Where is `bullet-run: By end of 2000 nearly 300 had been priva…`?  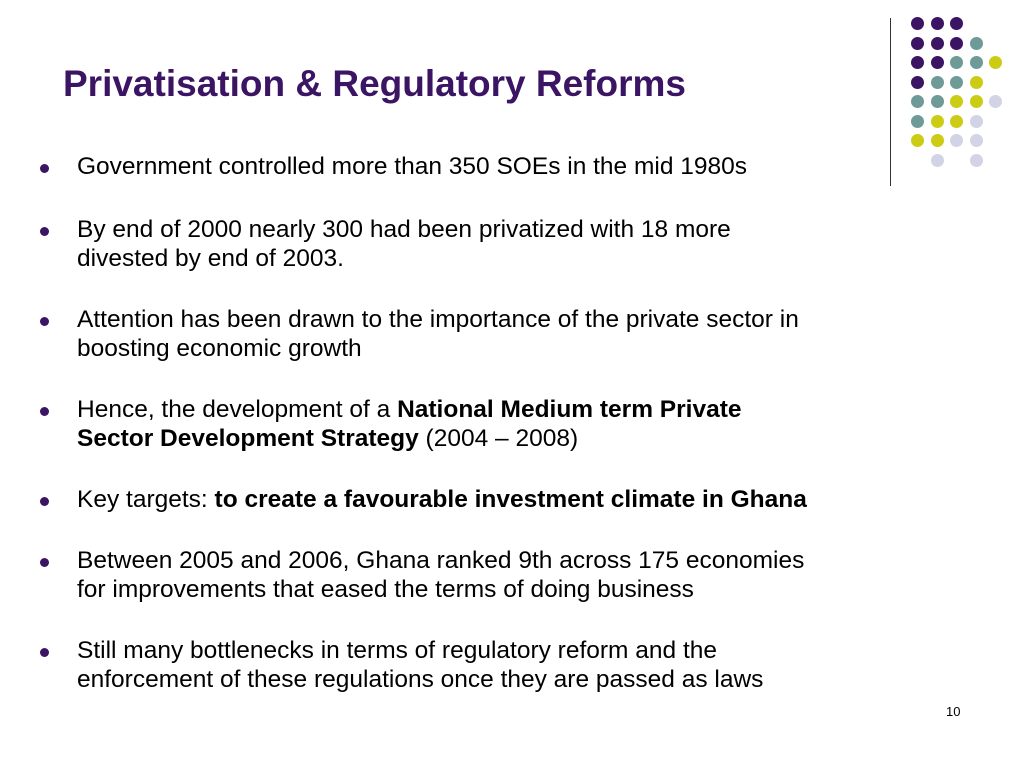 bullet-run: By end of 2000 nearly 300 had been priva… is located at coordinates (404, 229).